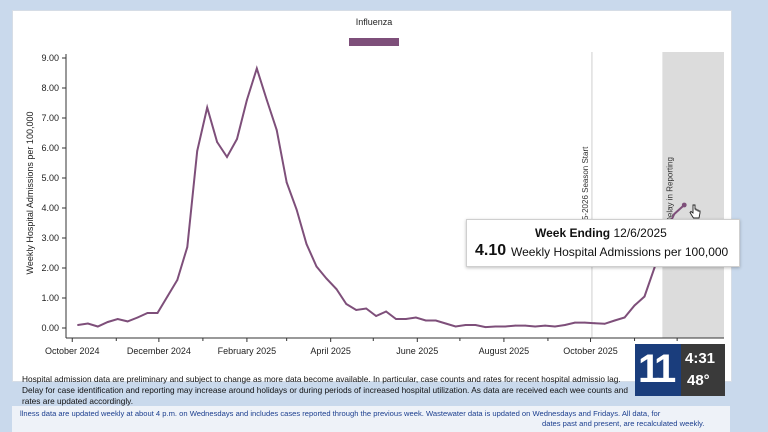 This screenshot has width=768, height=432. I want to click on legend-swatch-influenza, so click(374, 42).